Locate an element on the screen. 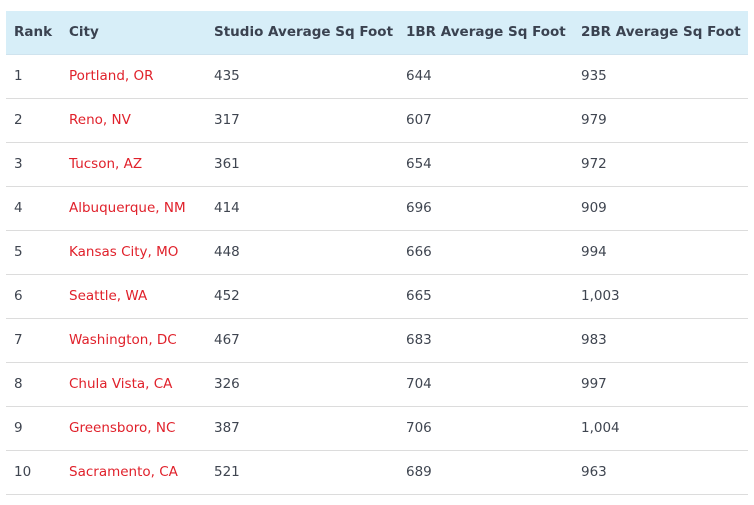 Image resolution: width=754 pixels, height=505 pixels. city-link: Washington, DC is located at coordinates (133, 340).